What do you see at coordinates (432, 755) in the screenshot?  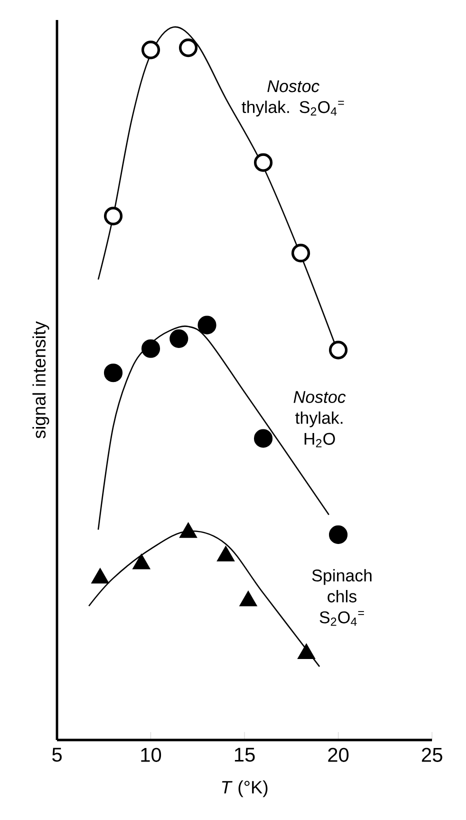 I see `x-tick-label: 25` at bounding box center [432, 755].